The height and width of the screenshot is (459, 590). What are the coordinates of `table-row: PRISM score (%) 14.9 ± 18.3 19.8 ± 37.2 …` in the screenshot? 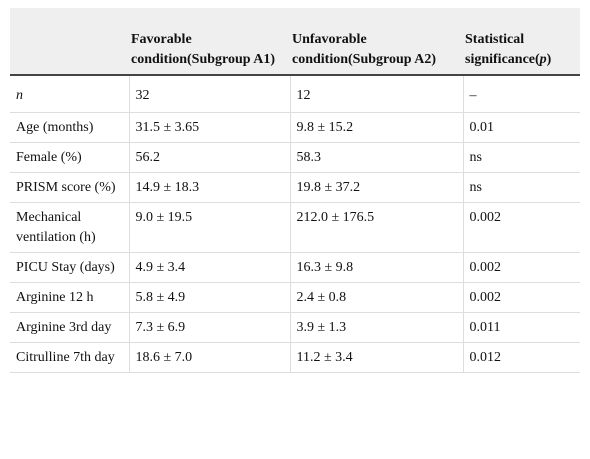 It's located at (295, 187).